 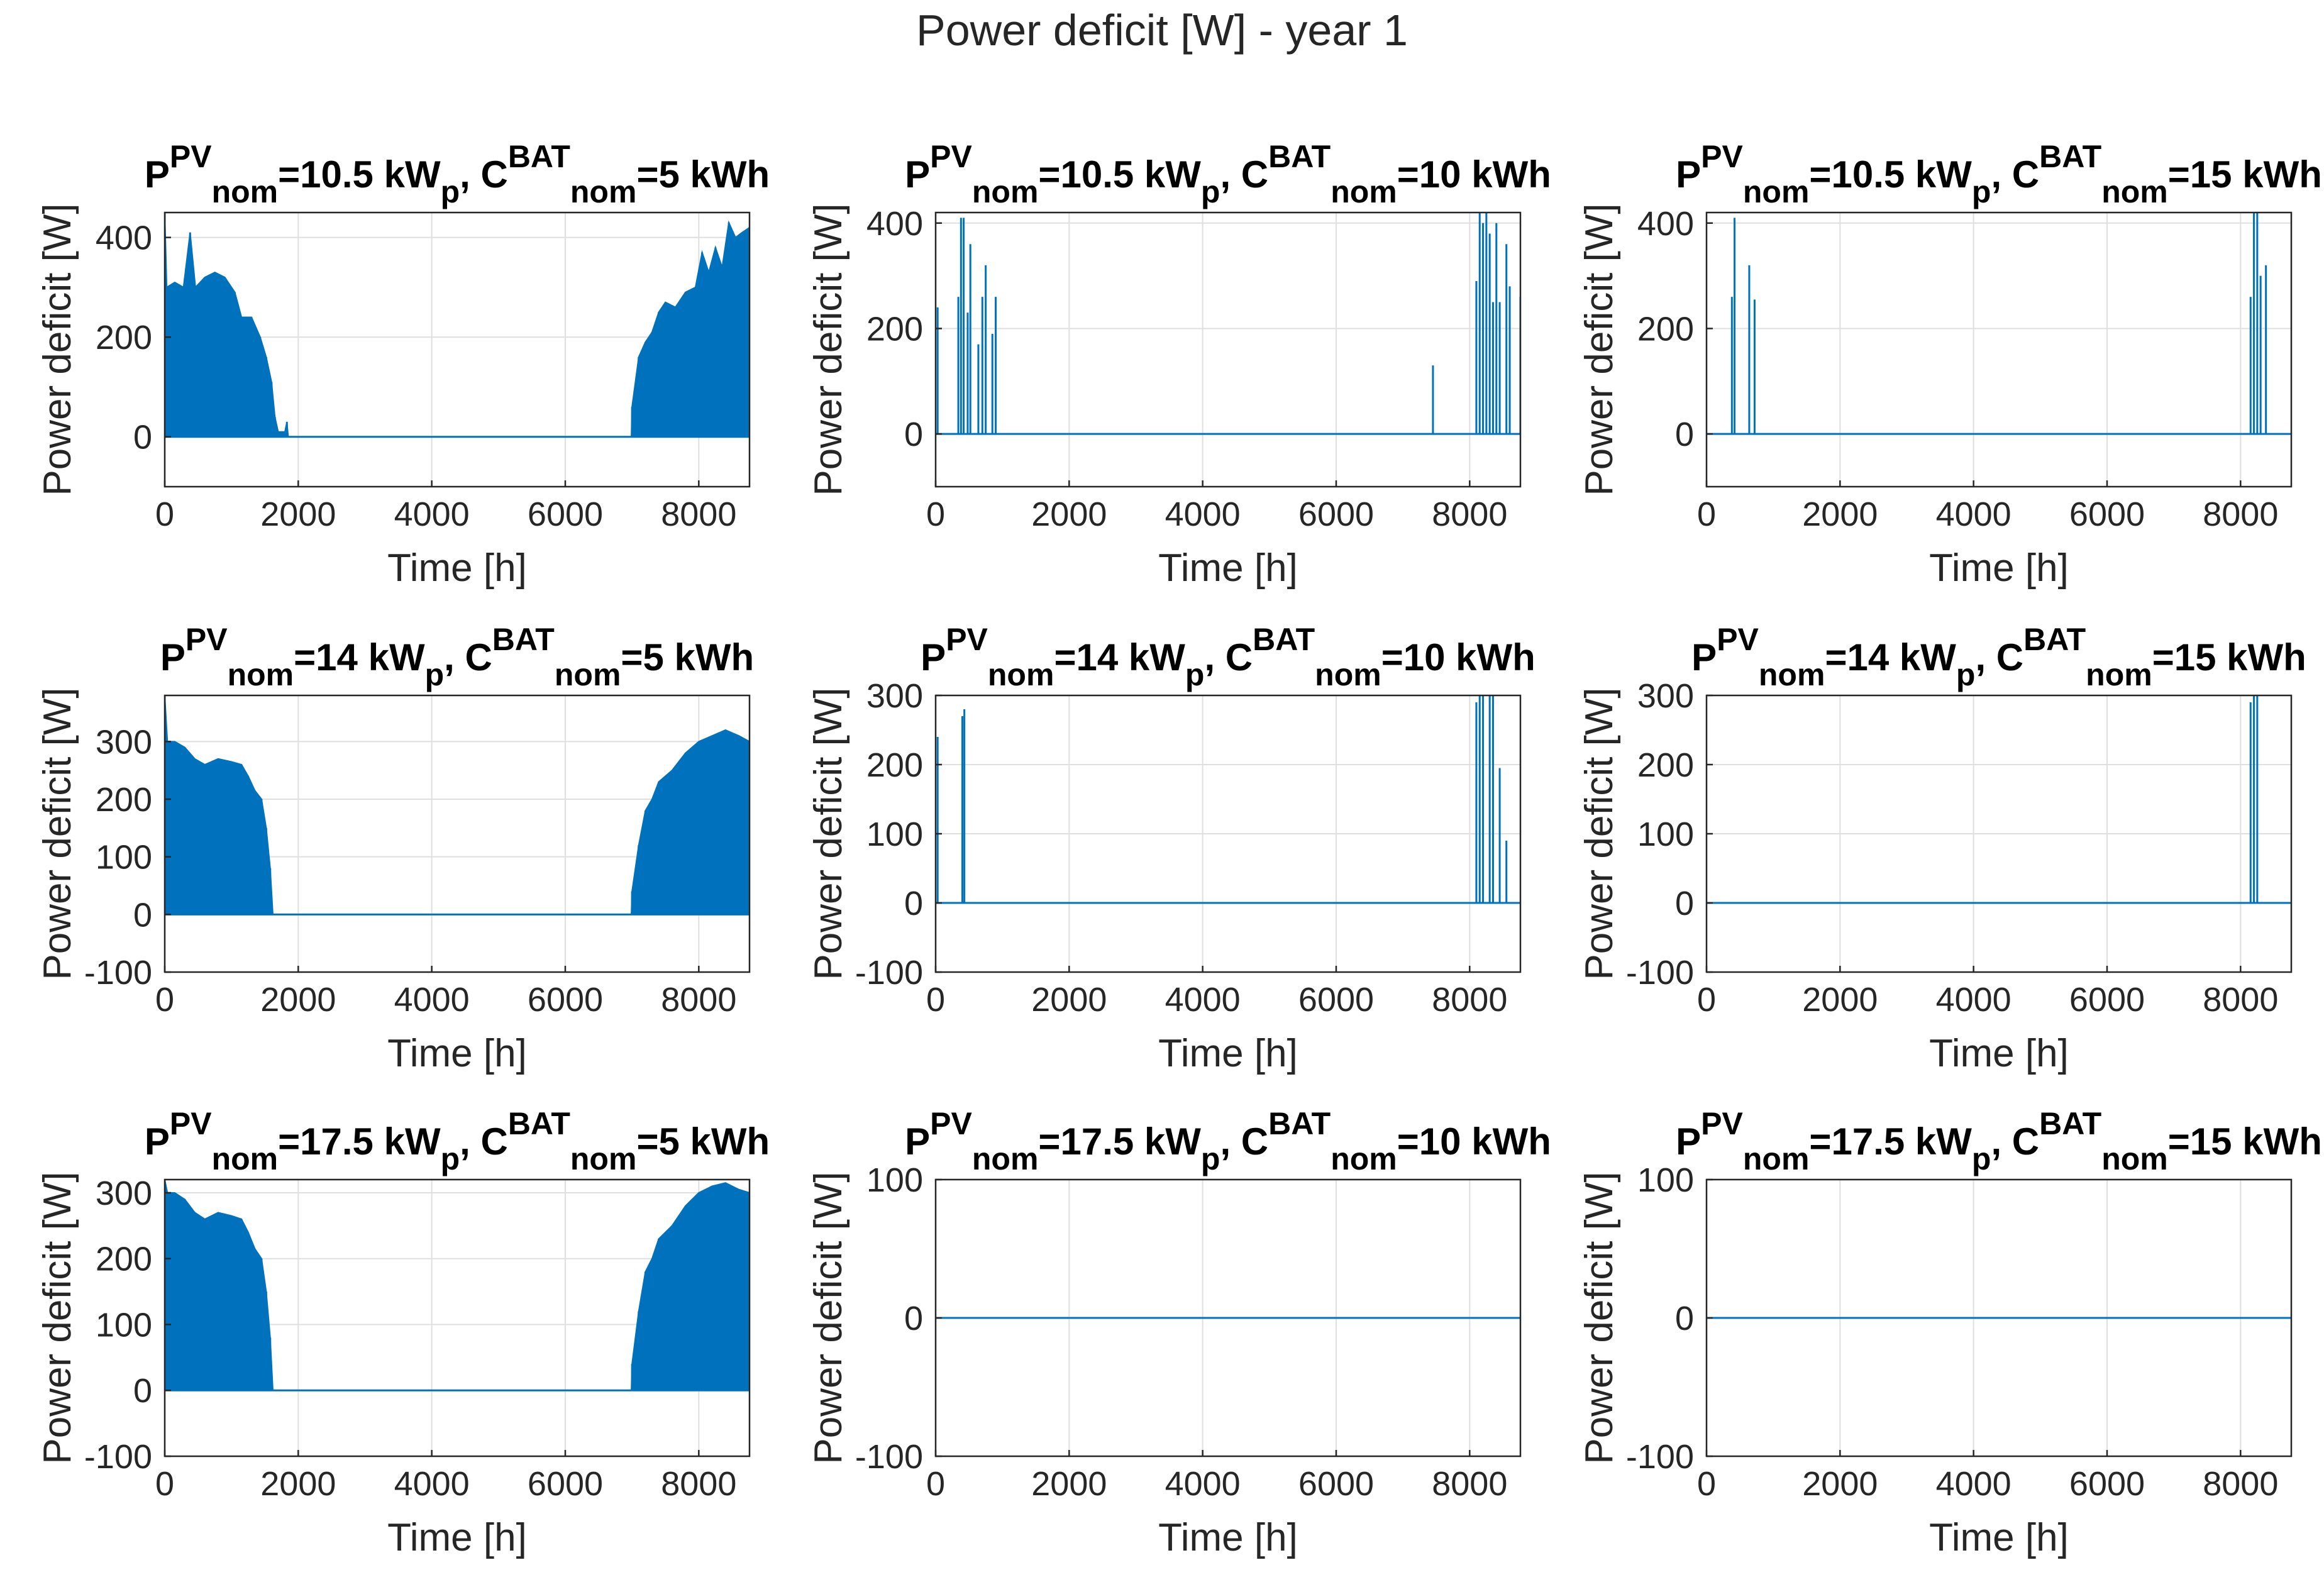 I want to click on subplot-title: PPVnom=10.5 kWp, CBATnom=15 kWh, so click(x=1999, y=174).